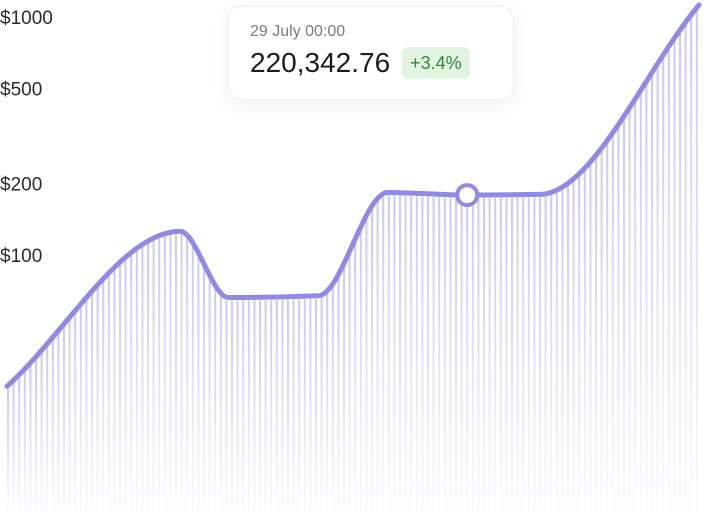 Image resolution: width=704 pixels, height=513 pixels. I want to click on y-axis-ticks: $1000 $500 $200 $100, so click(26, 137).